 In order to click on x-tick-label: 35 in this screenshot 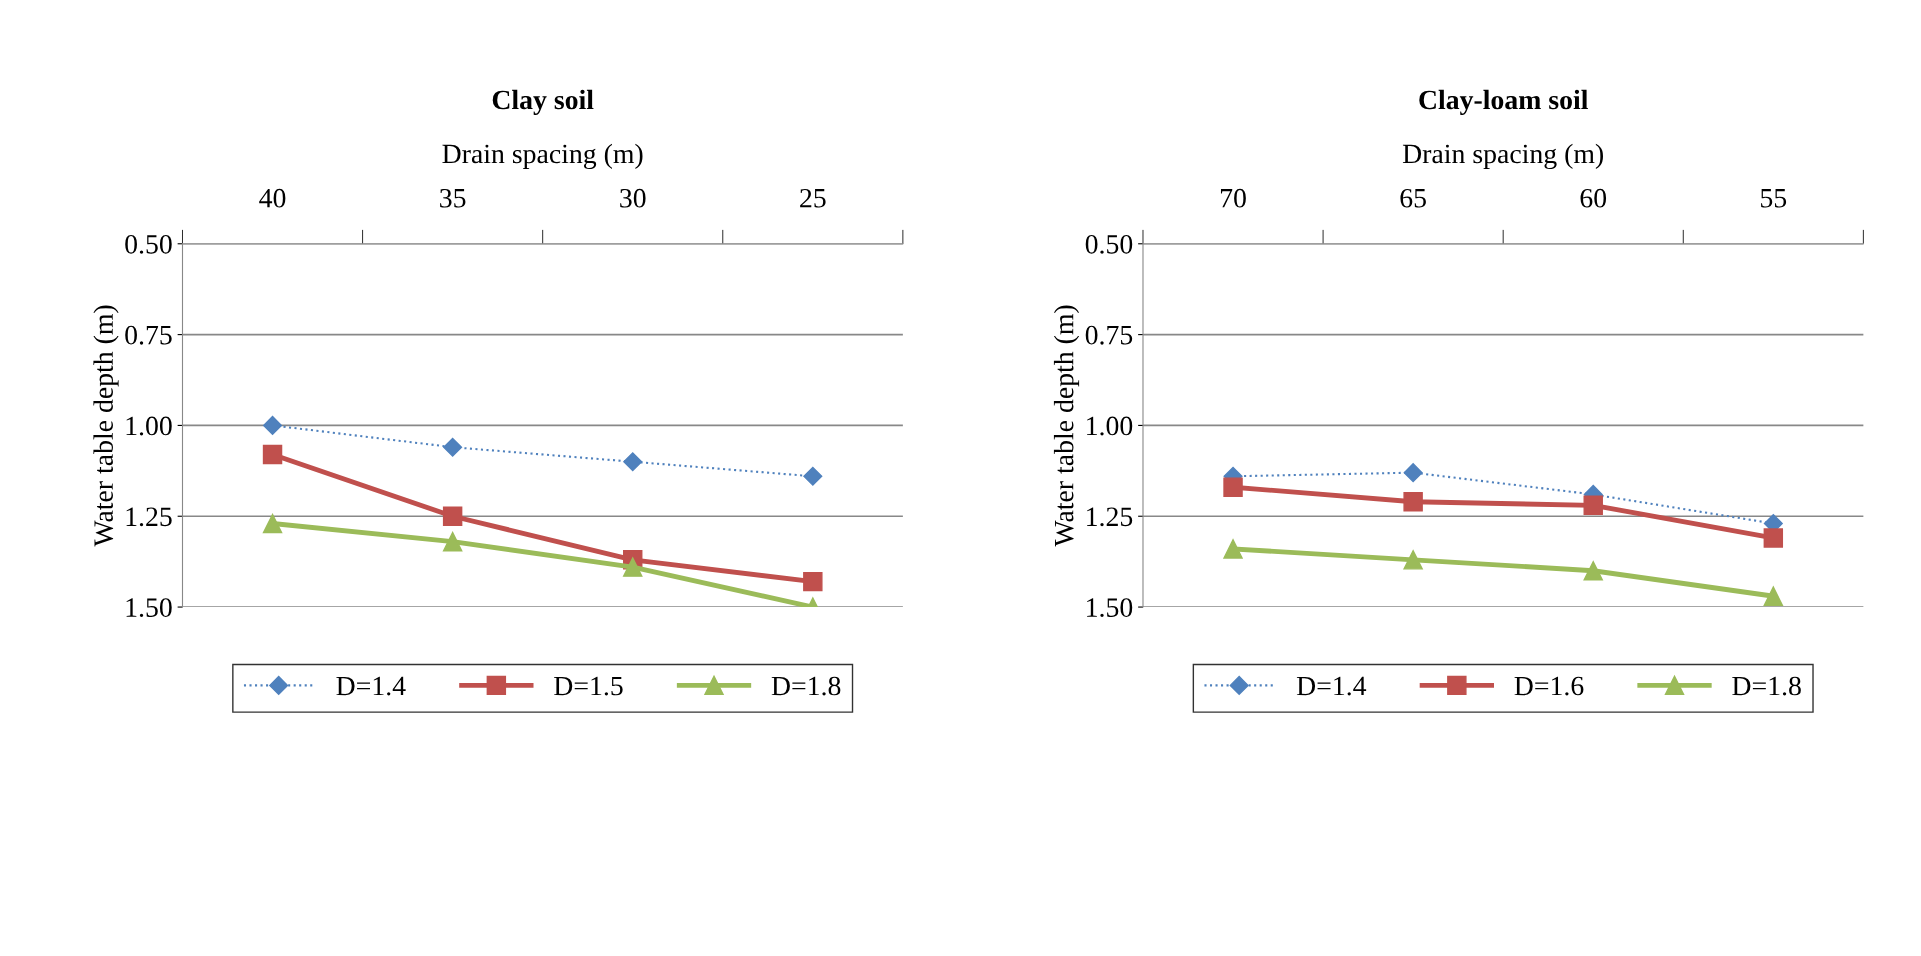, I will do `click(453, 198)`.